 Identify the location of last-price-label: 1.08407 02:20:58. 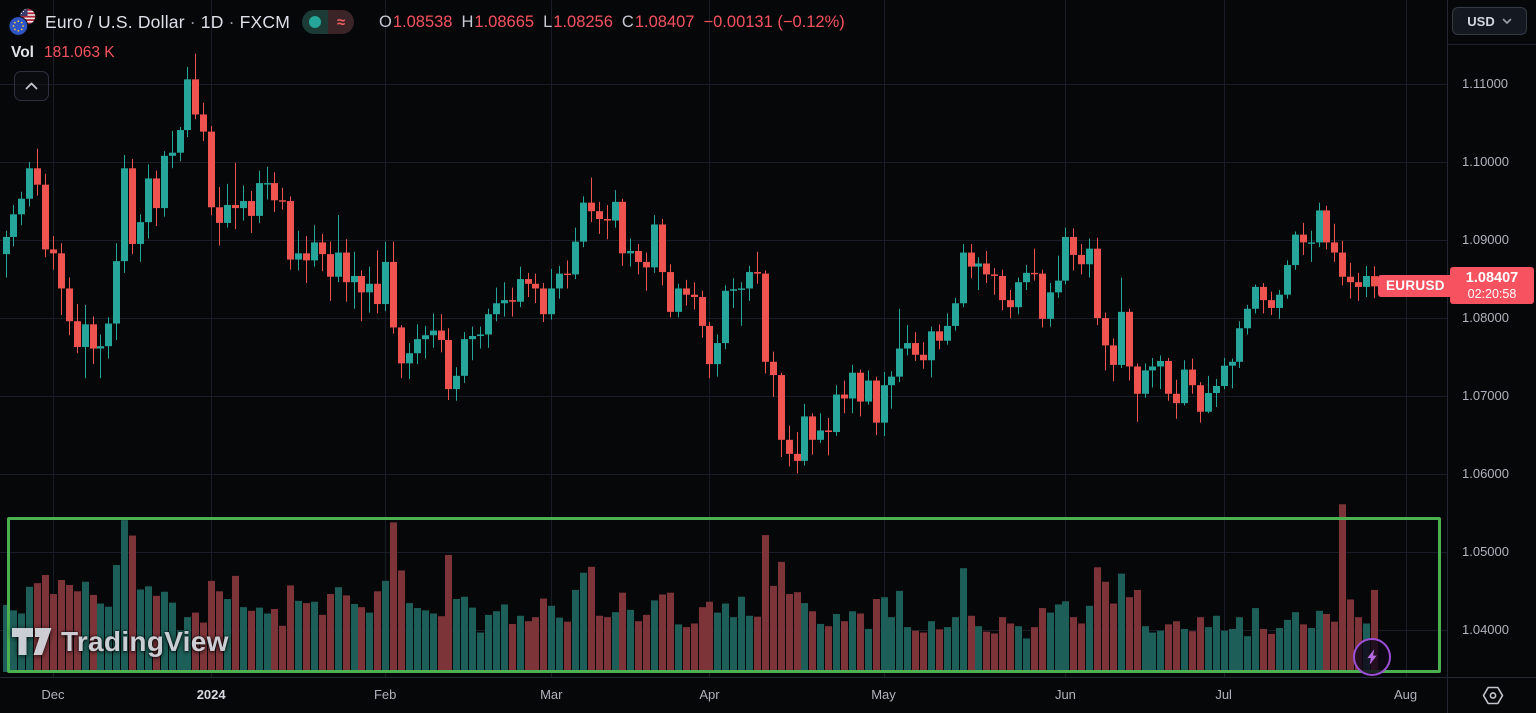
(1492, 286).